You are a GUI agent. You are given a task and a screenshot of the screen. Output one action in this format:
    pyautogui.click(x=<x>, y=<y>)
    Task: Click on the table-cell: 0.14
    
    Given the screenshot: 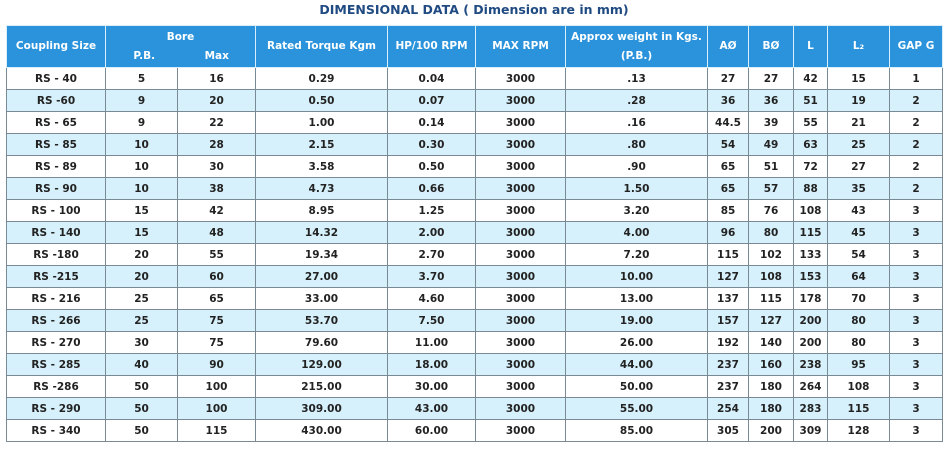 What is the action you would take?
    pyautogui.click(x=431, y=122)
    